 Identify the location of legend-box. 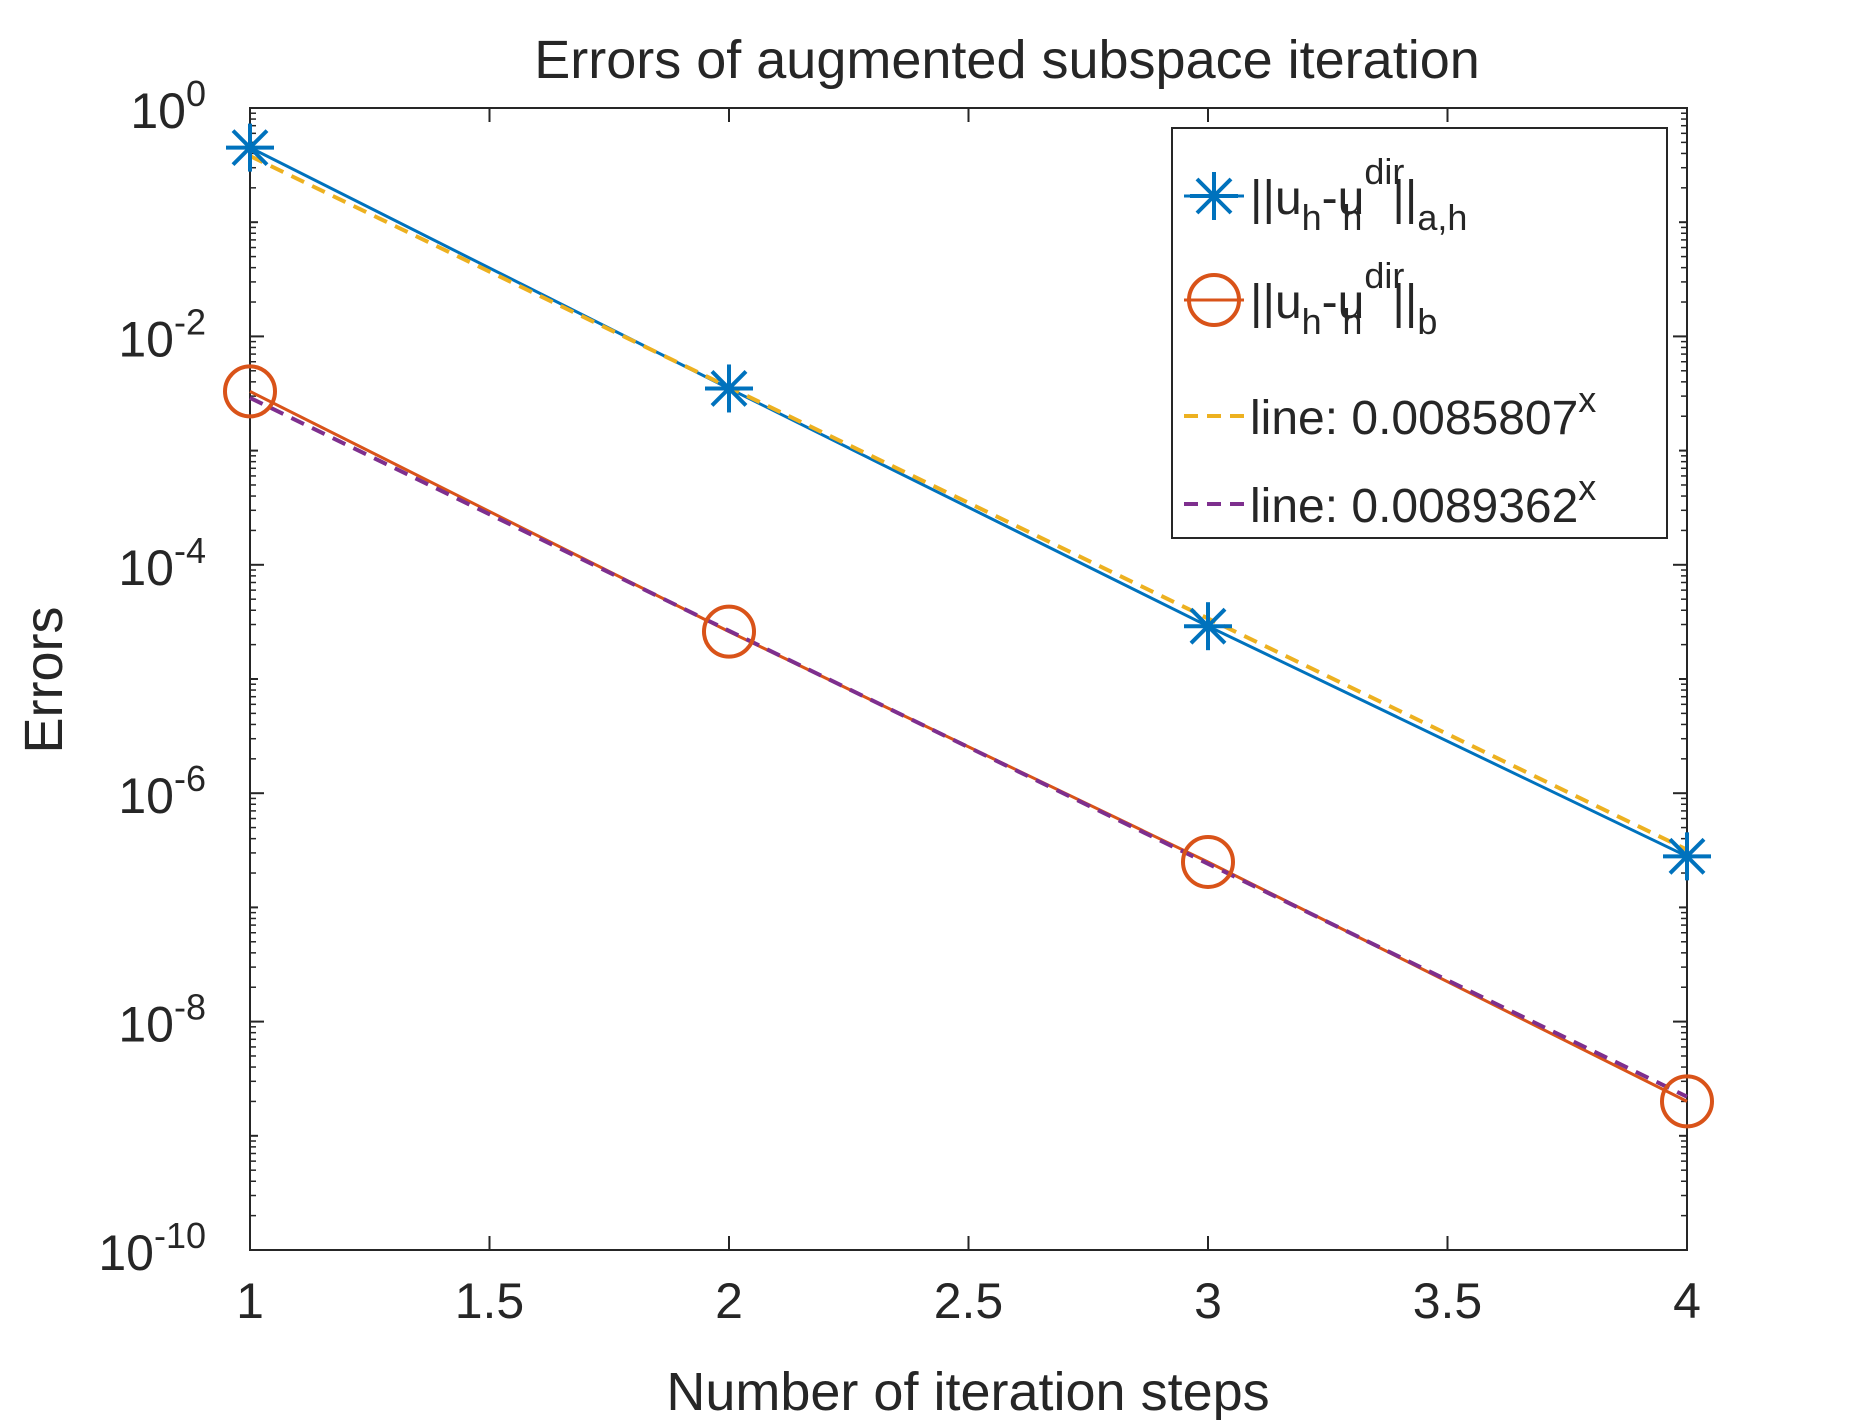
(1419, 333).